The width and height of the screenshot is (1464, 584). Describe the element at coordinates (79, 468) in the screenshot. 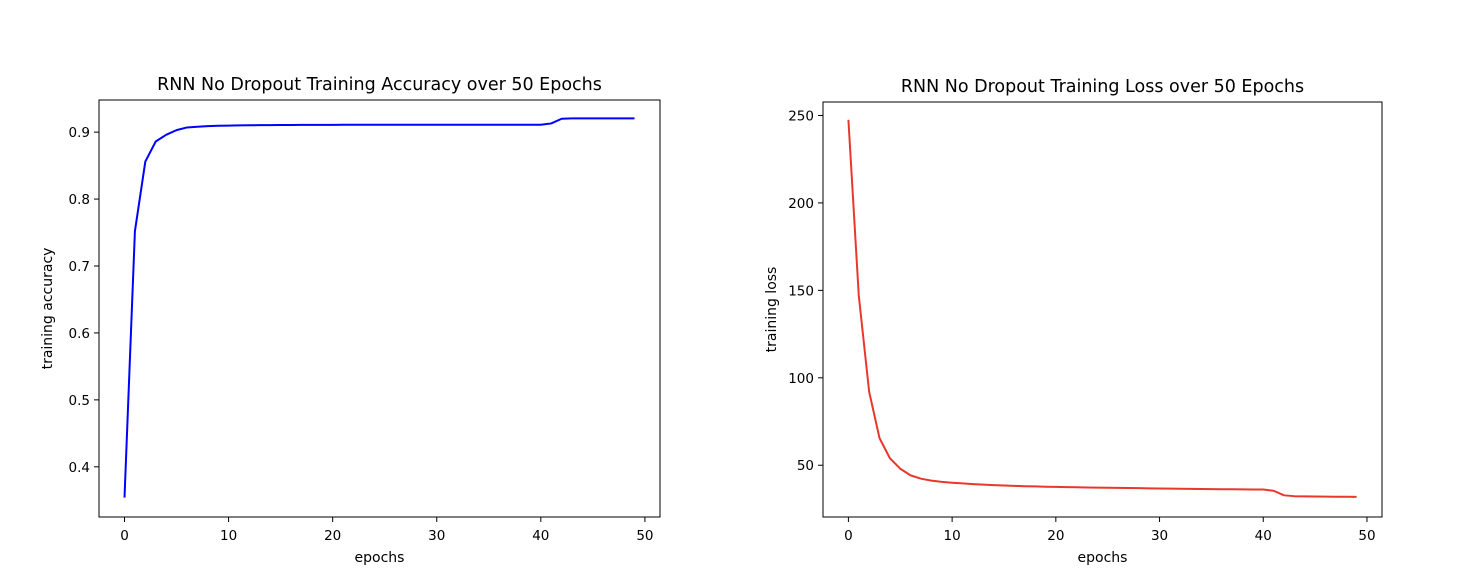

I see `y-tick-label: 0.4` at that location.